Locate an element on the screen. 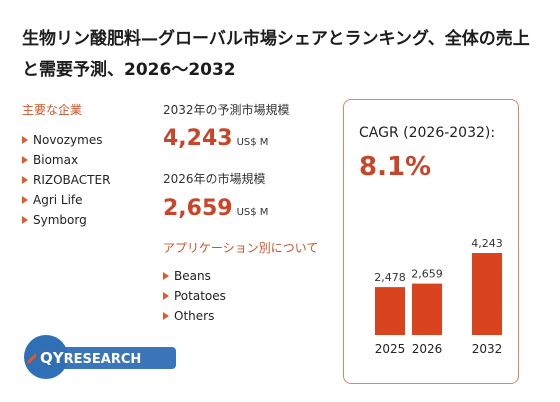  market-2026-unit: US$ M is located at coordinates (252, 212).